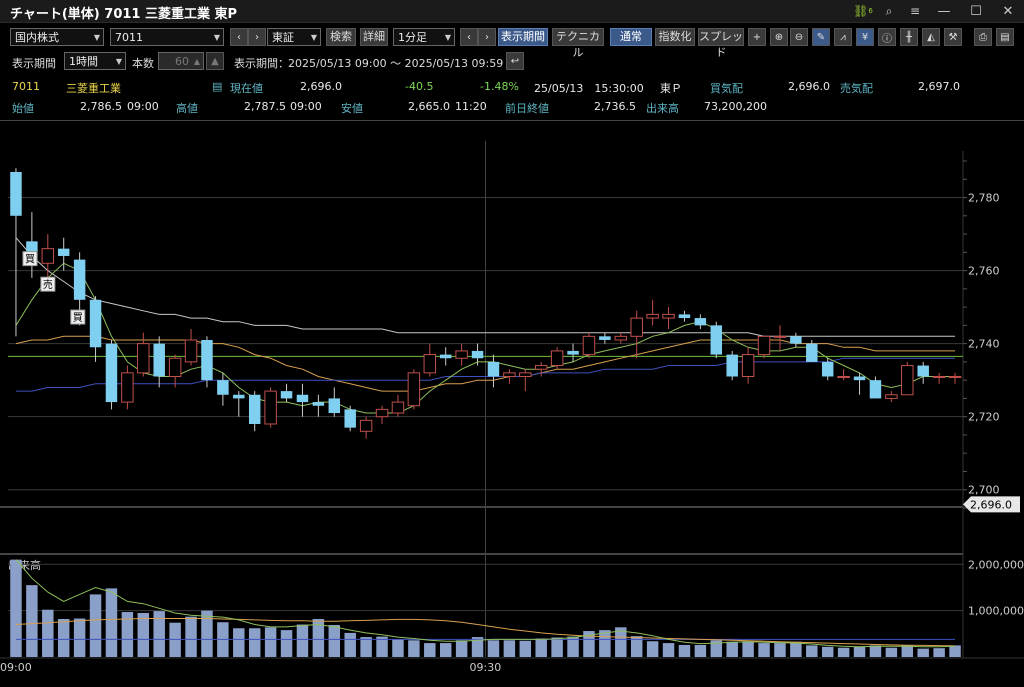 This screenshot has width=1024, height=687. What do you see at coordinates (578, 43) in the screenshot?
I see `technical-button: テクニカル` at bounding box center [578, 43].